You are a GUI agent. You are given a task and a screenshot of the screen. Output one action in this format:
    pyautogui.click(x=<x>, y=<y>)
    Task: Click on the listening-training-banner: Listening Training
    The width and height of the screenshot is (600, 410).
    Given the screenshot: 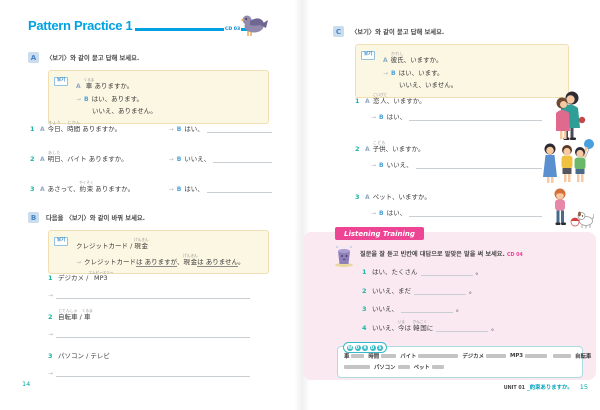 What is the action you would take?
    pyautogui.click(x=379, y=233)
    